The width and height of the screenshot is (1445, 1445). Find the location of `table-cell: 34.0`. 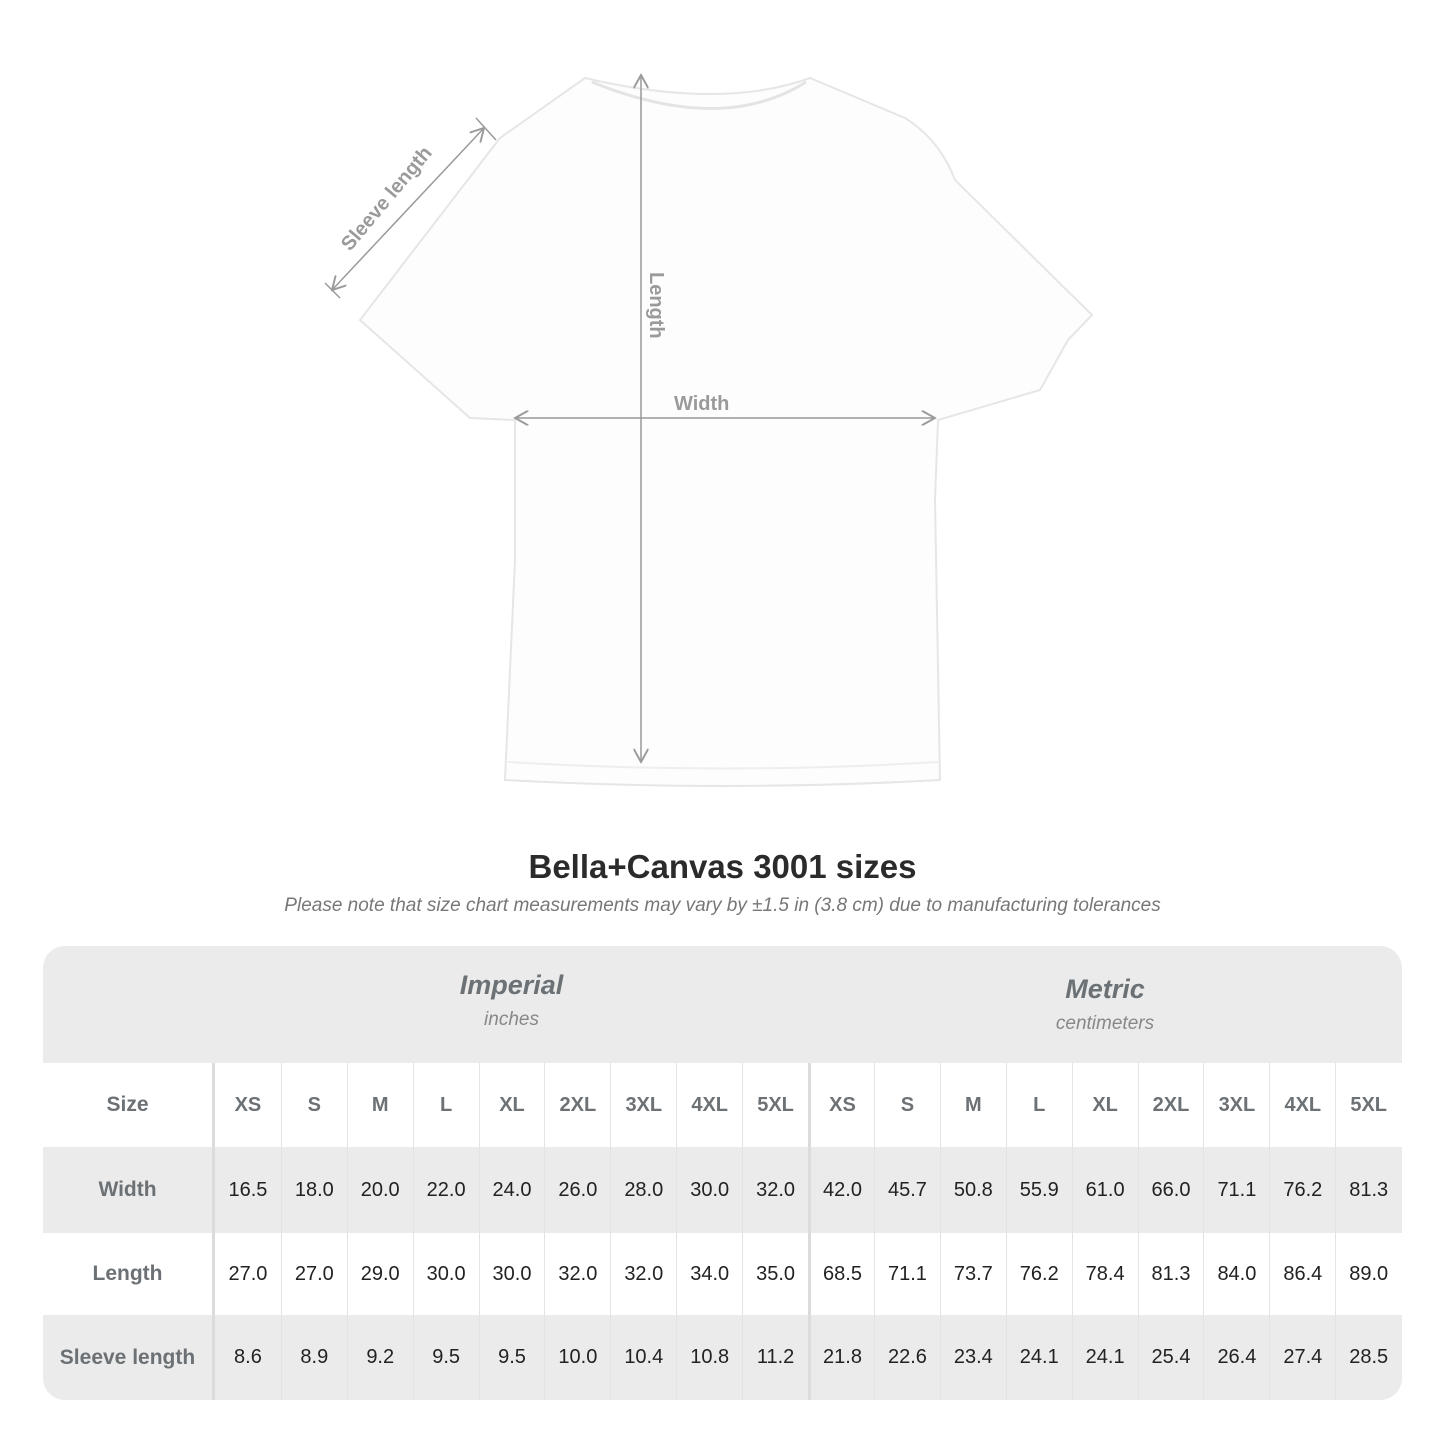

table-cell: 34.0 is located at coordinates (709, 1274).